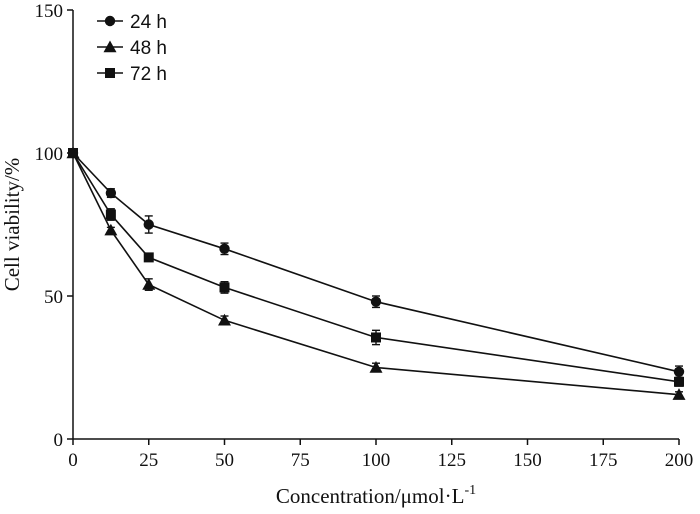  I want to click on x-axis-title-text: Concentration/μmol·L, so click(370, 496).